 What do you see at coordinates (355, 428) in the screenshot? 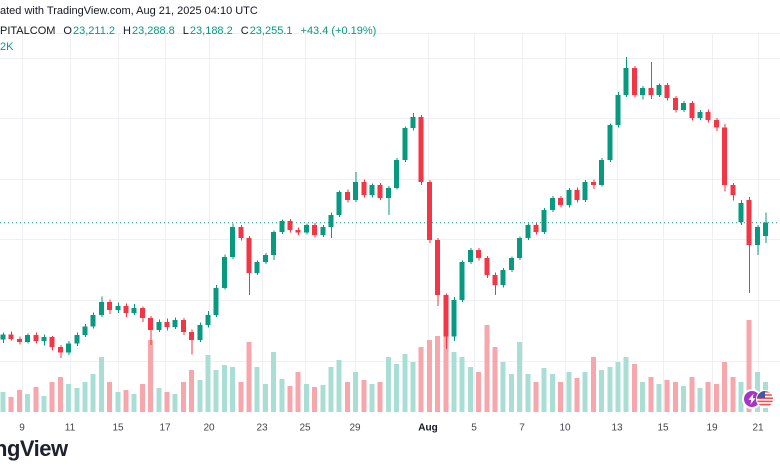
I see `time-axis-label: 29` at bounding box center [355, 428].